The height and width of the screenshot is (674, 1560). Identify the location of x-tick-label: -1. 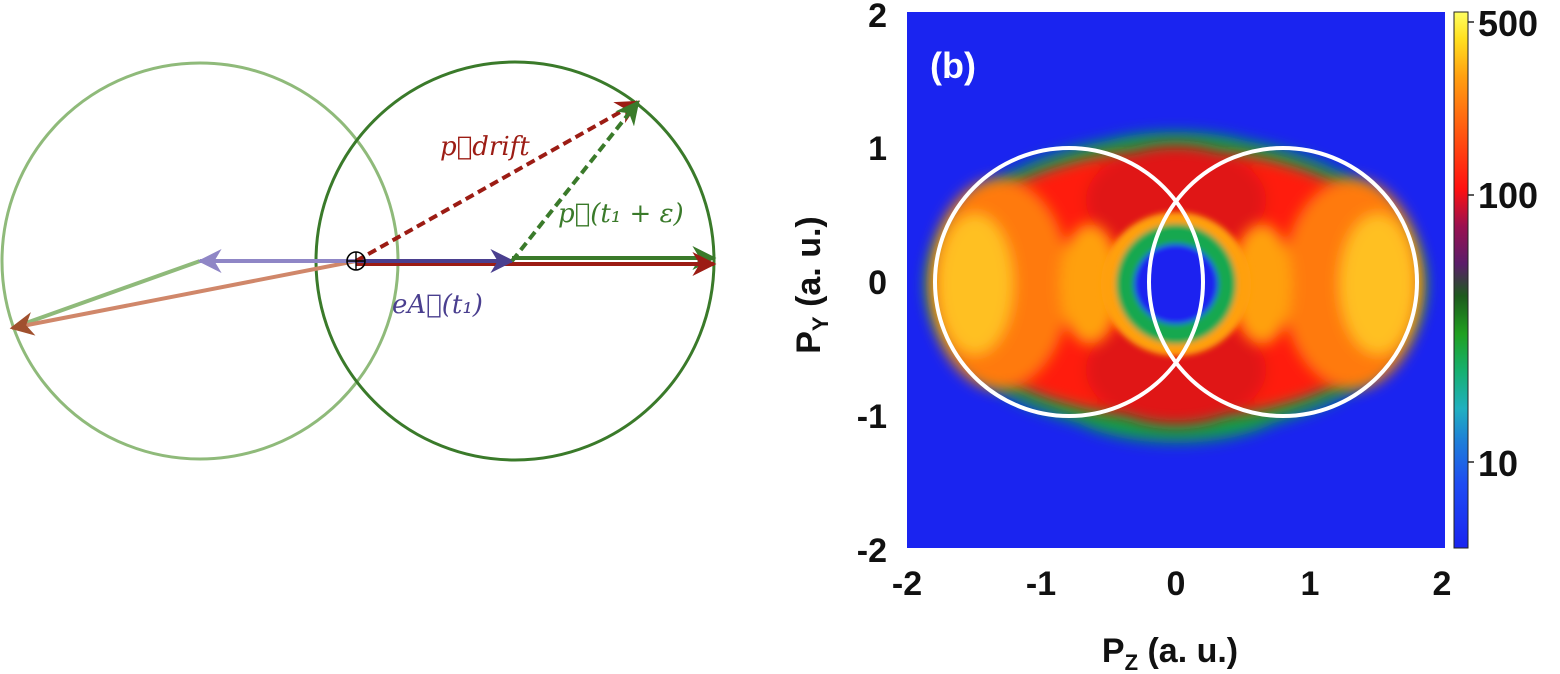
(1041, 584).